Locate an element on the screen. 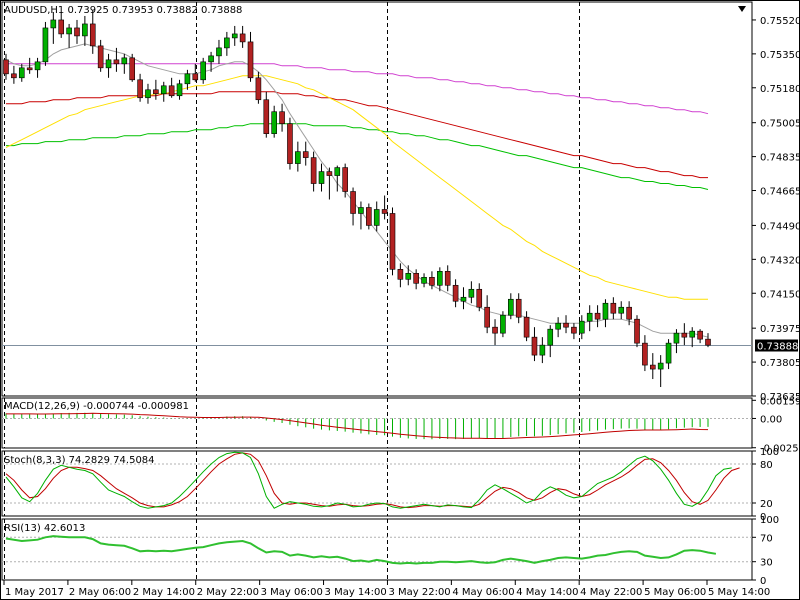  price-tick-label: 0.74490 is located at coordinates (780, 226).